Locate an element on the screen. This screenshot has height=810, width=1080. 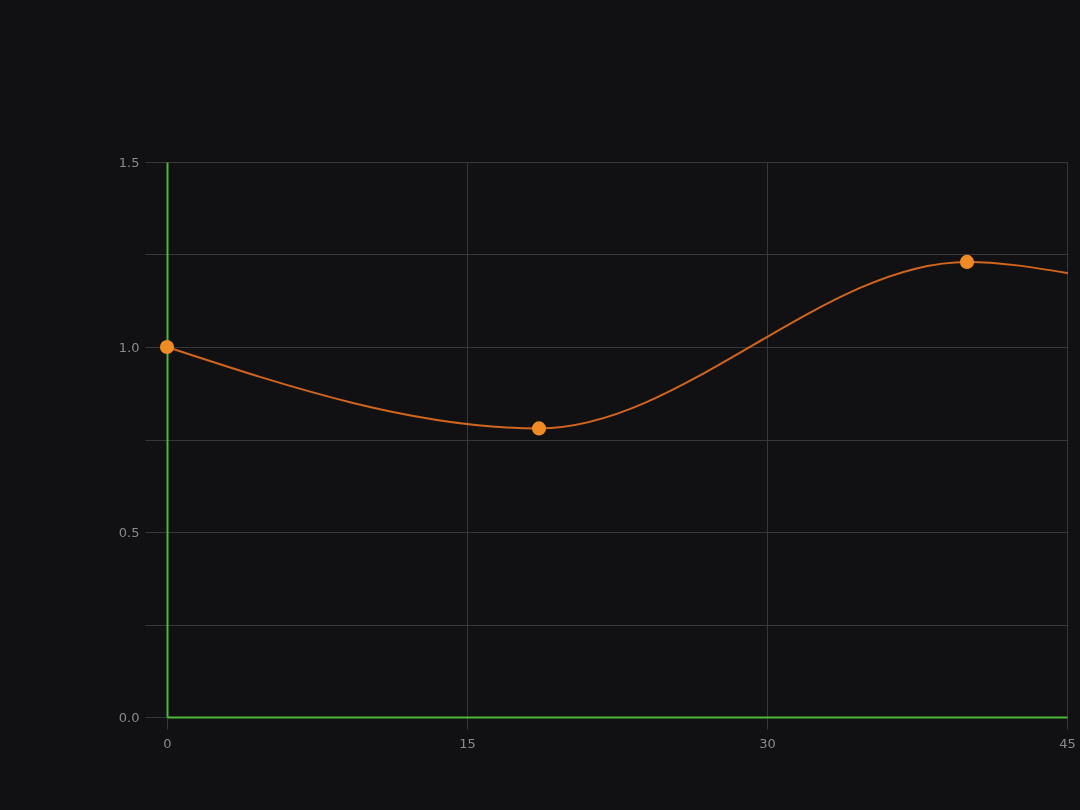
x-tick-label: 30 is located at coordinates (767, 743).